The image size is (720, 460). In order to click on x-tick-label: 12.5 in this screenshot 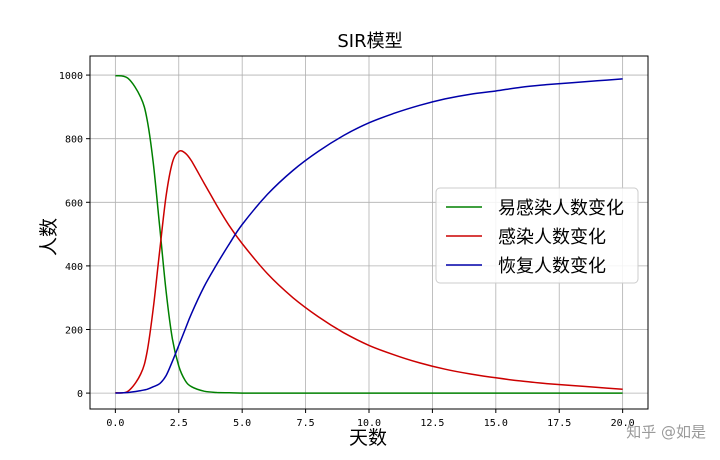, I will do `click(432, 423)`.